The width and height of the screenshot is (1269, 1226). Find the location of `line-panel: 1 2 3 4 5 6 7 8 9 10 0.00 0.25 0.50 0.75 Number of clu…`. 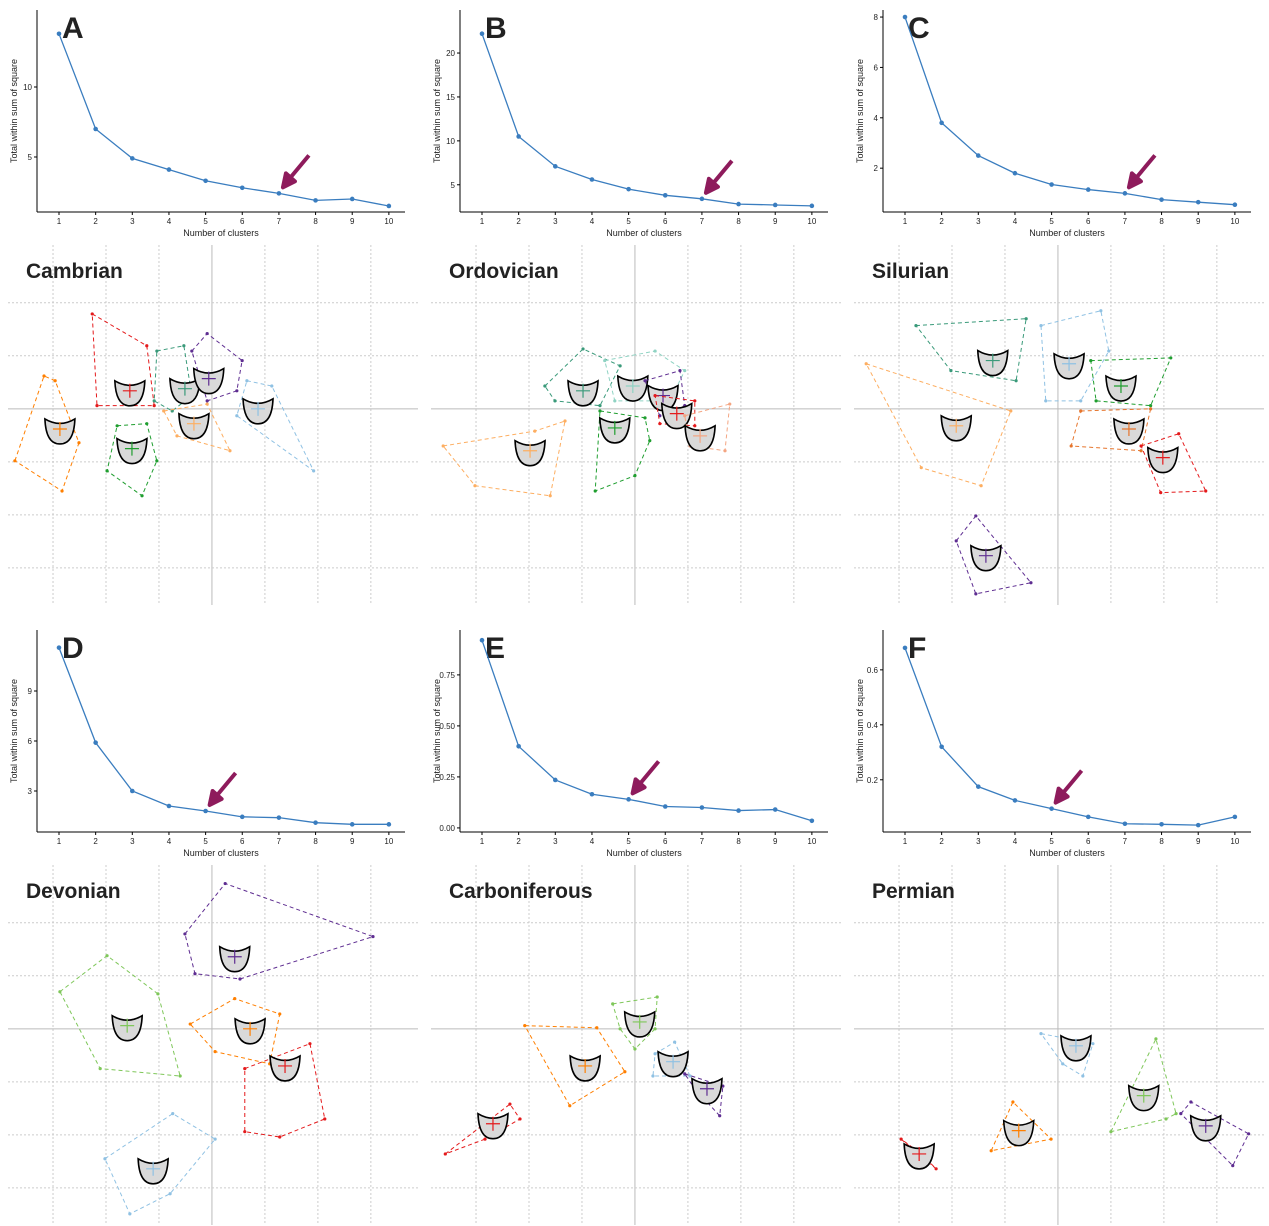

line-panel: 1 2 3 4 5 6 7 8 9 10 0.00 0.25 0.50 0.75 Number of clu… is located at coordinates (630, 744).